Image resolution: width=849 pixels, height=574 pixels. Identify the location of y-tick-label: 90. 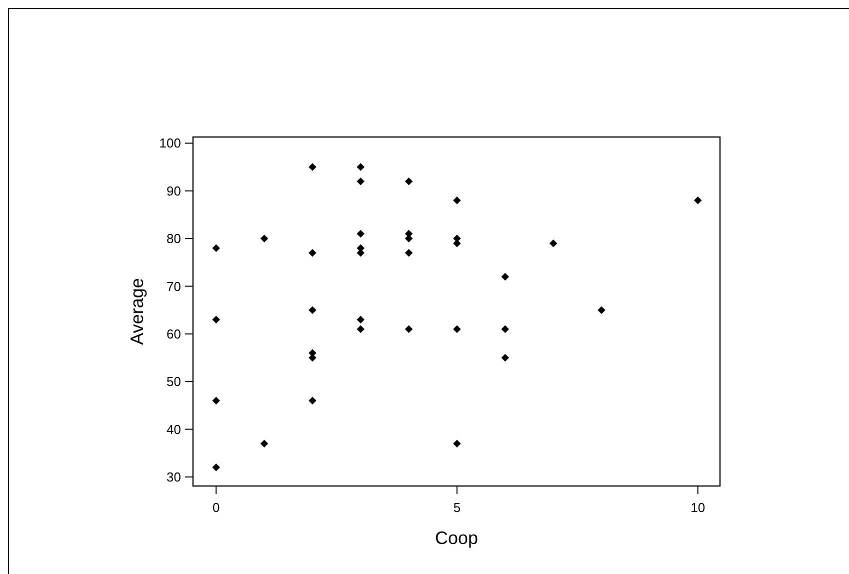
(173, 190).